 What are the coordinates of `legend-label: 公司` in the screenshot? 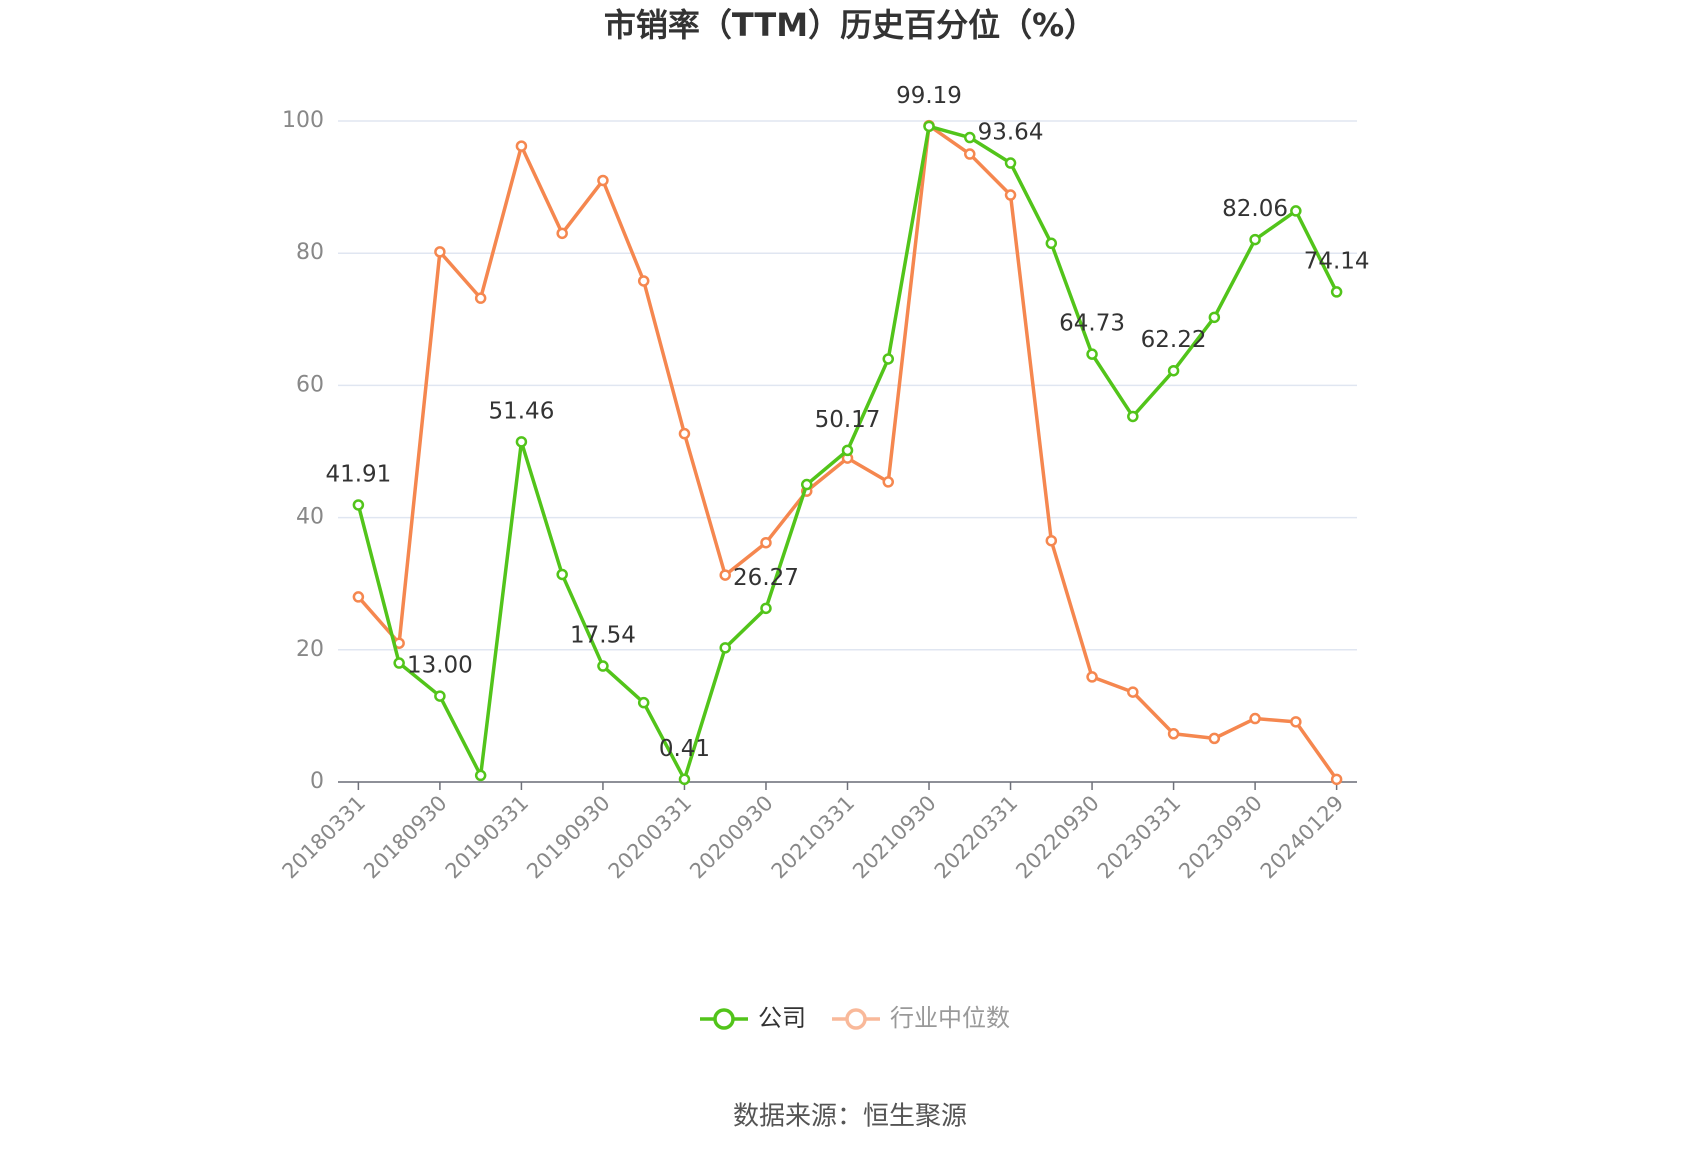 It's located at (782, 1018).